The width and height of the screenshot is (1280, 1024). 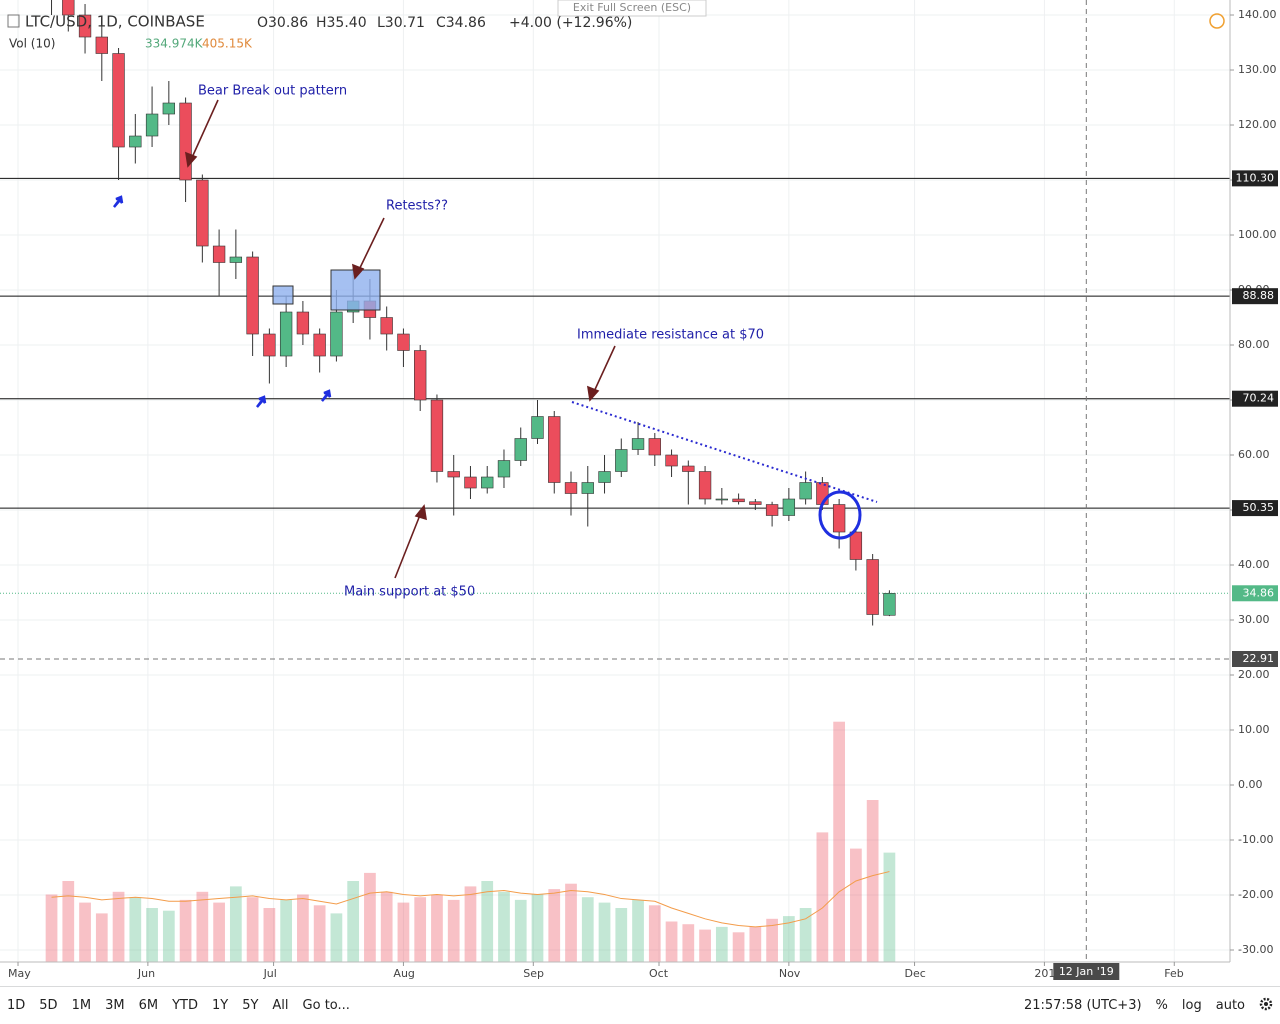 I want to click on y-tick-label: -30.00, so click(x=1255, y=949).